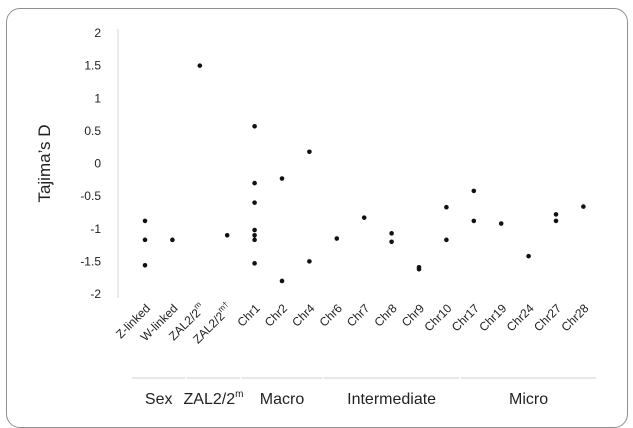 This screenshot has height=428, width=633. Describe the element at coordinates (248, 315) in the screenshot. I see `x-tick-label: Chr1` at that location.